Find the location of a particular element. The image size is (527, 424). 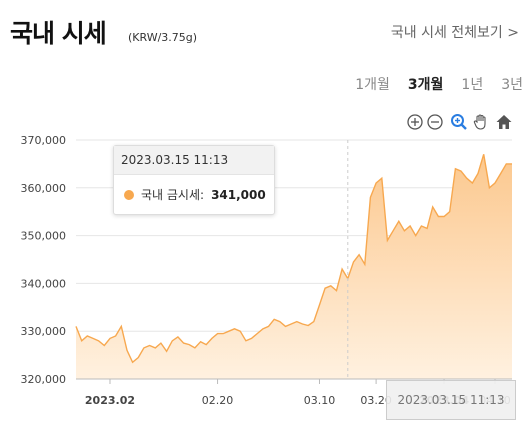

range-tabs: 1개월 3개월 1년 3년 is located at coordinates (439, 84).